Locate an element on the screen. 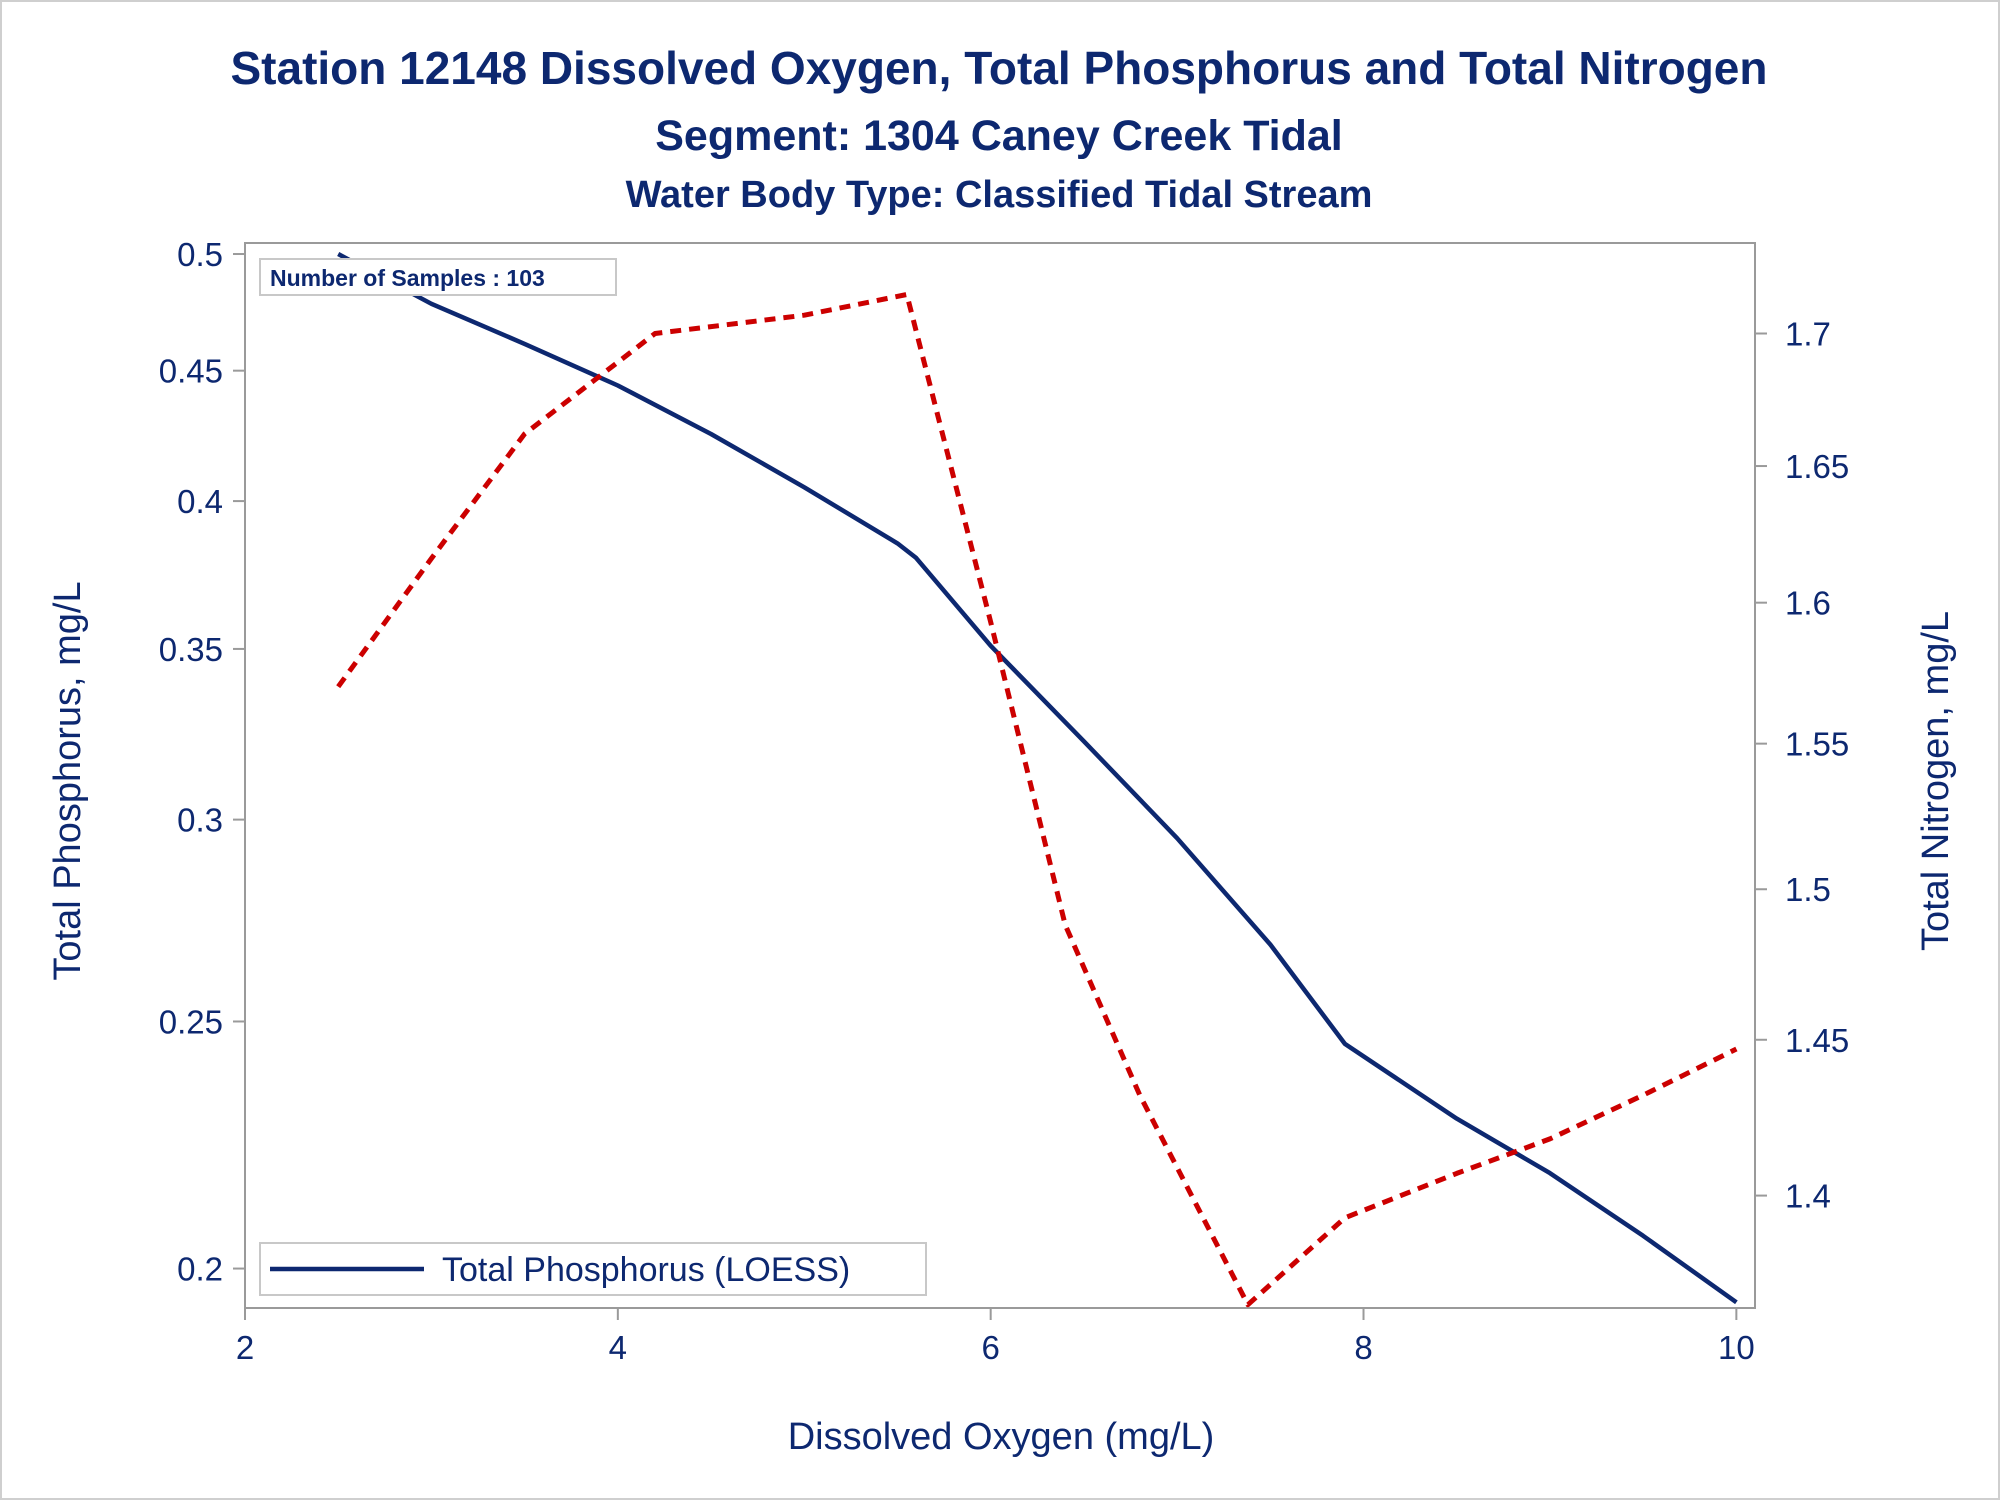 This screenshot has width=2000, height=1503. x-tick-label: 2 is located at coordinates (245, 1347).